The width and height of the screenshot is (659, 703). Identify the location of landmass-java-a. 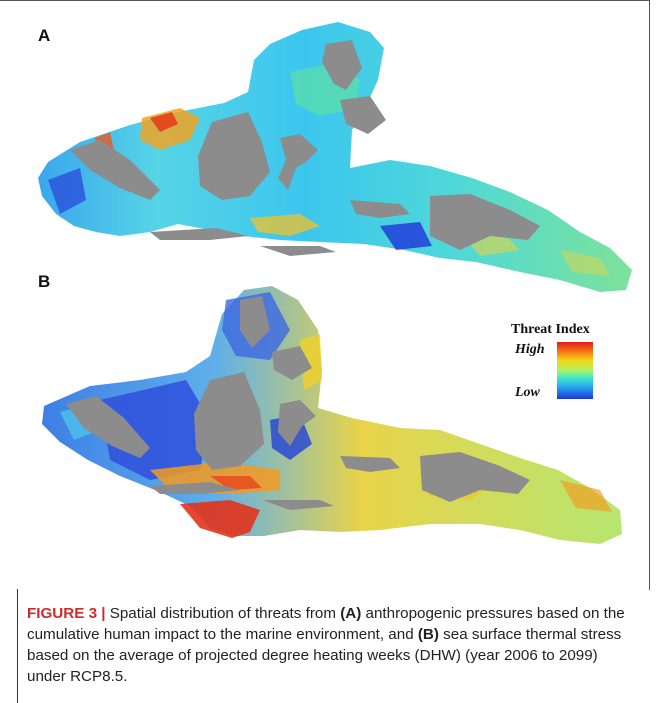
(199, 234).